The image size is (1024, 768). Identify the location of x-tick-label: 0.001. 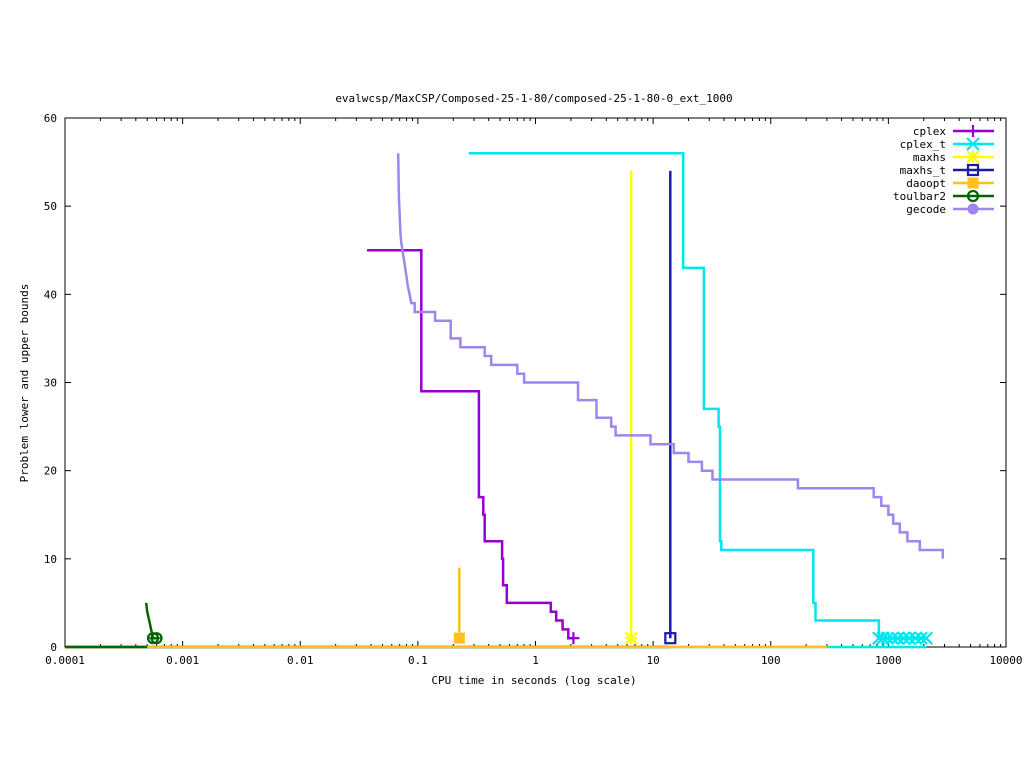
(182, 660).